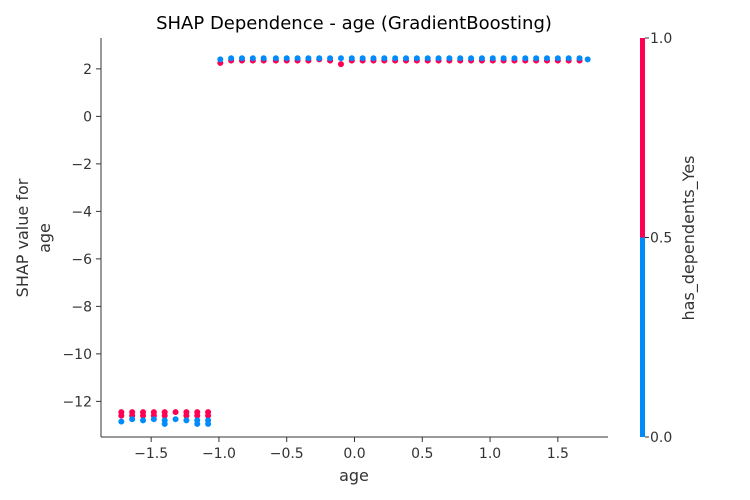 This screenshot has width=750, height=500. Describe the element at coordinates (81, 165) in the screenshot. I see `y-tick-label: −2` at that location.